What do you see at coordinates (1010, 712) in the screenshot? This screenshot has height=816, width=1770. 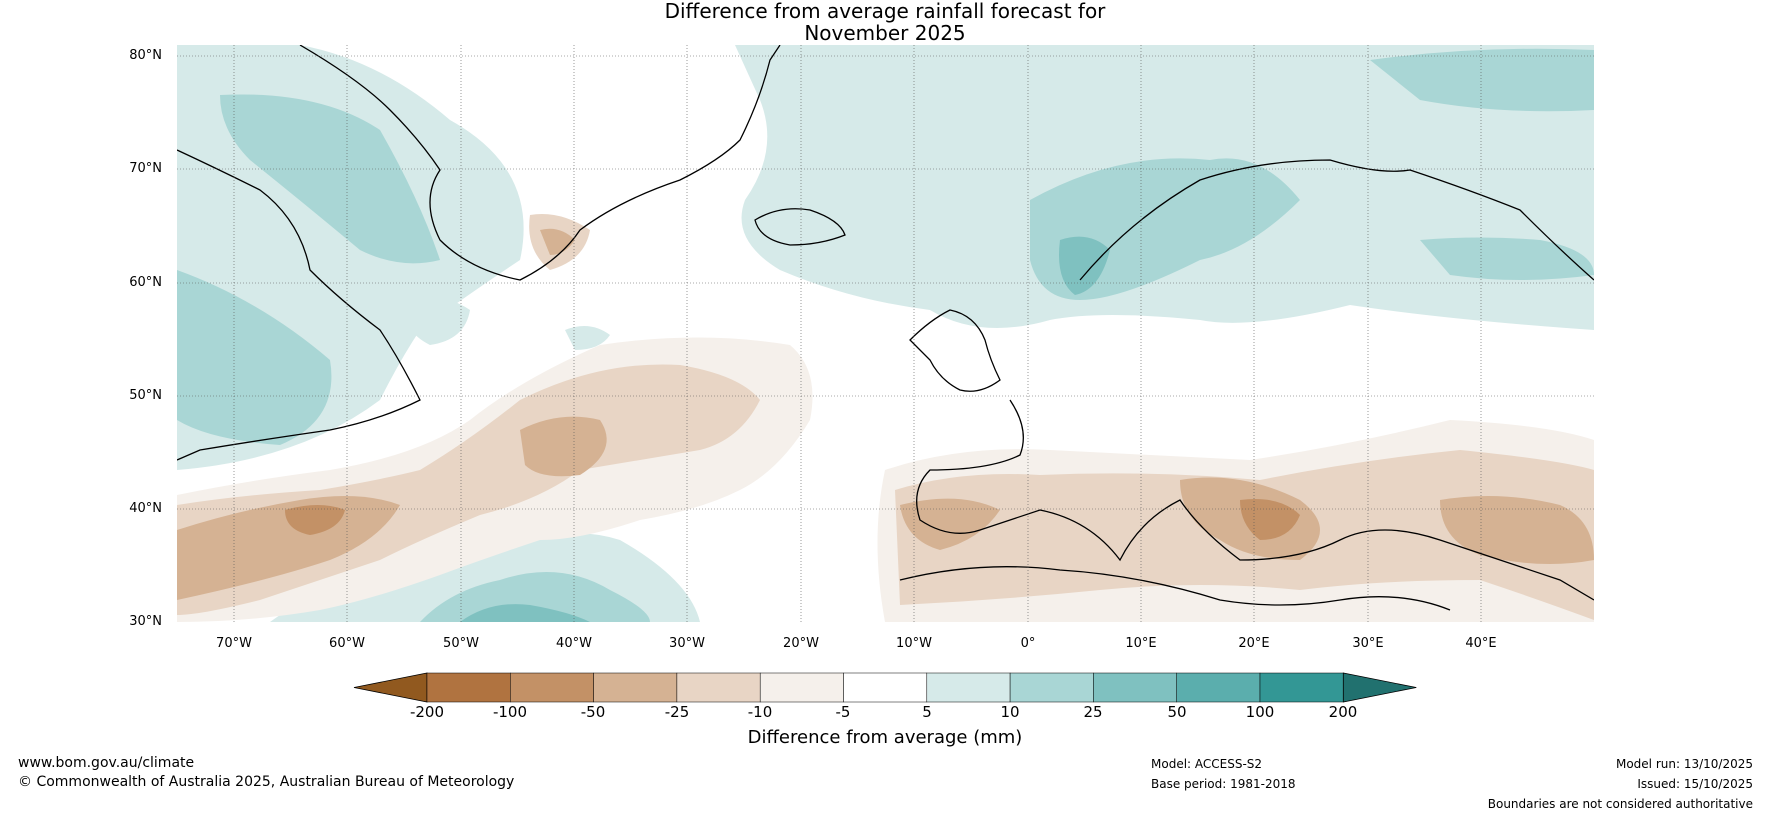 I see `colorbar-tick-label: 10` at bounding box center [1010, 712].